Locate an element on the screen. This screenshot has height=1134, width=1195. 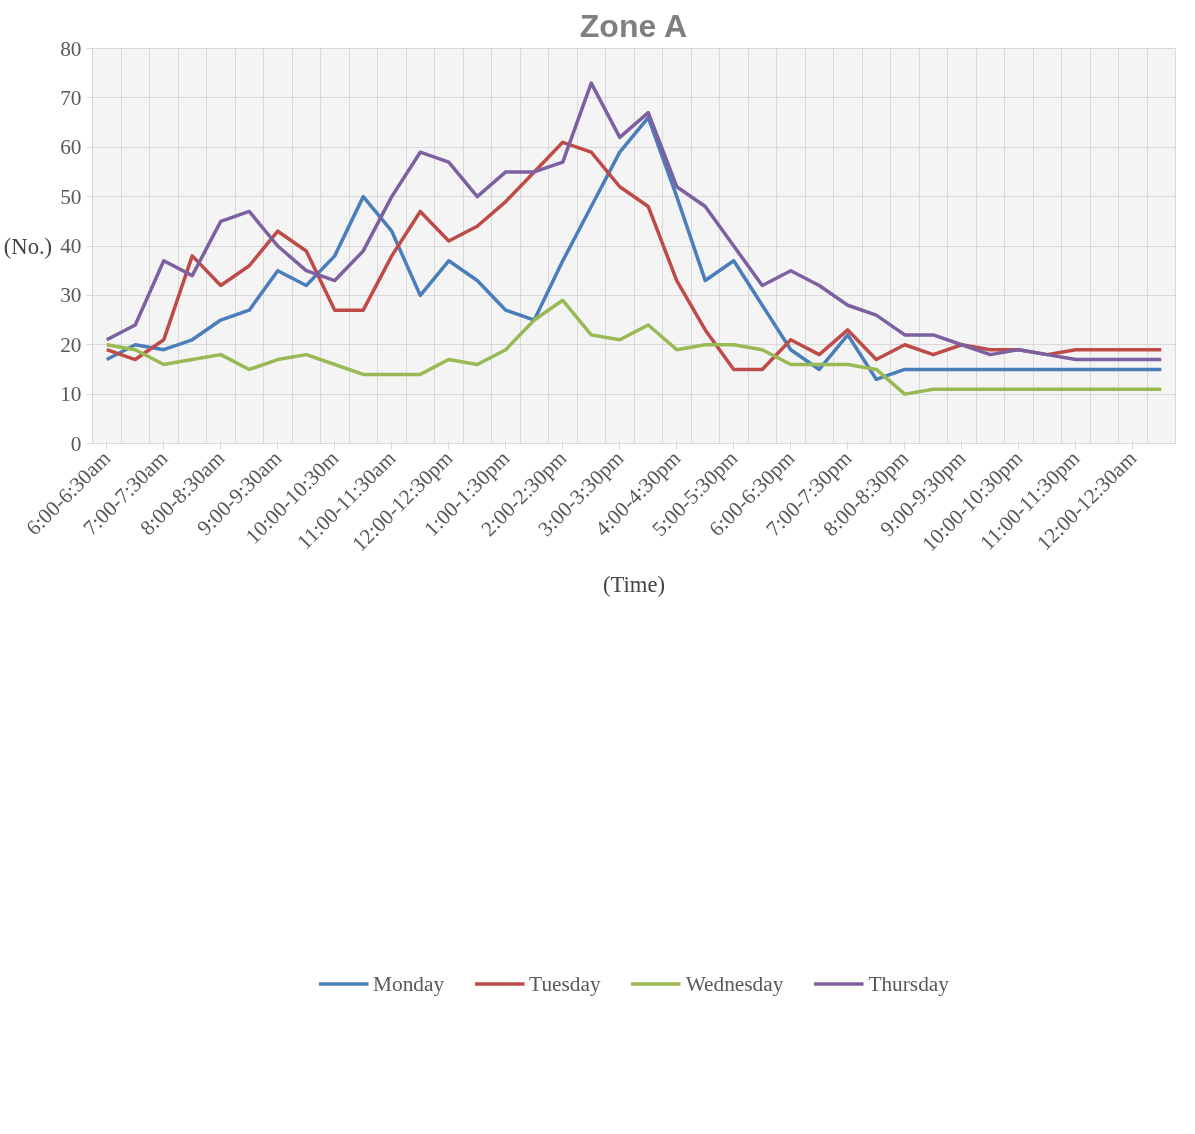
legend-label: Thursday is located at coordinates (908, 984).